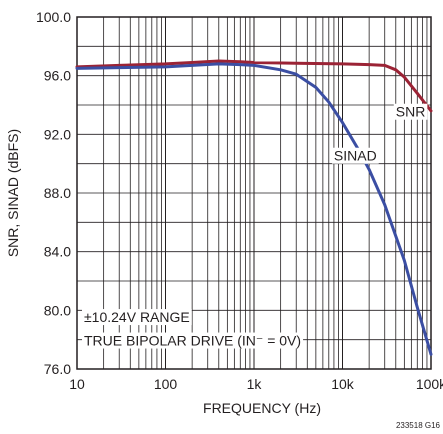 The height and width of the screenshot is (434, 443). I want to click on annotation-text: ±10.24V RANGE, so click(137, 317).